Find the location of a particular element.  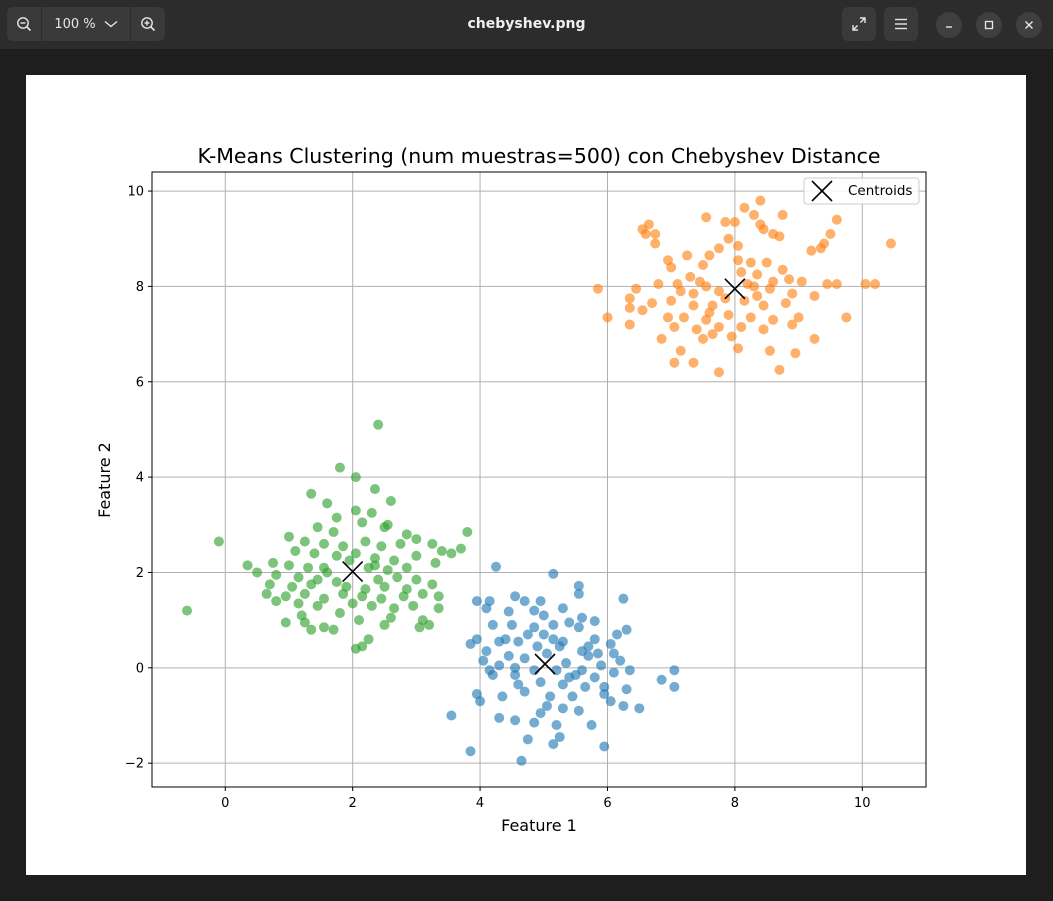

y-axis-label: Feature 2 is located at coordinates (104, 480).